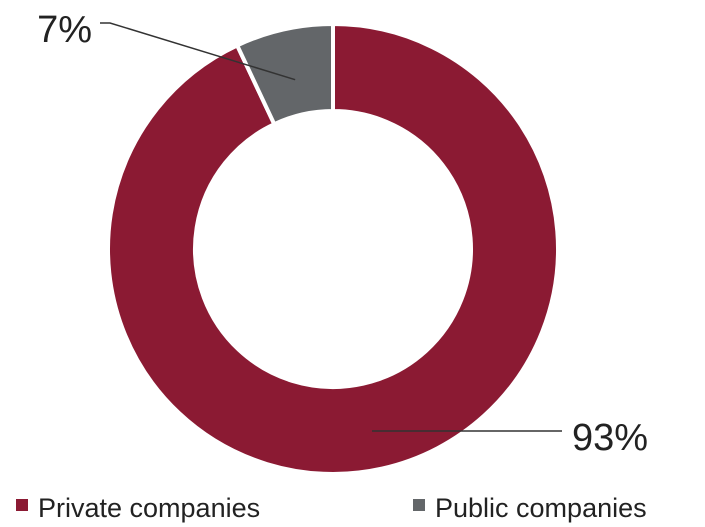  I want to click on leader-line-public-companies, so click(198, 51).